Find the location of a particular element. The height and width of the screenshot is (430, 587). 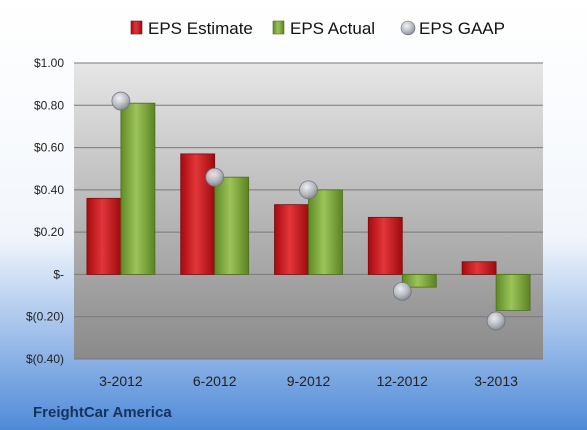

x-tick-label: 9-2012 is located at coordinates (309, 381).